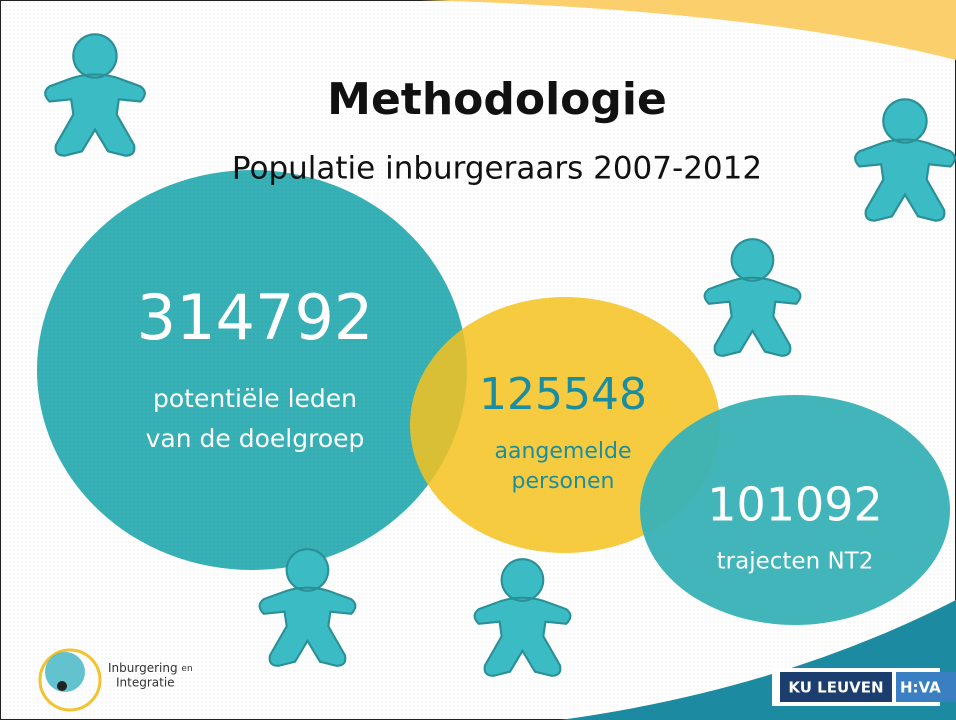  What do you see at coordinates (563, 394) in the screenshot?
I see `number: 125548` at bounding box center [563, 394].